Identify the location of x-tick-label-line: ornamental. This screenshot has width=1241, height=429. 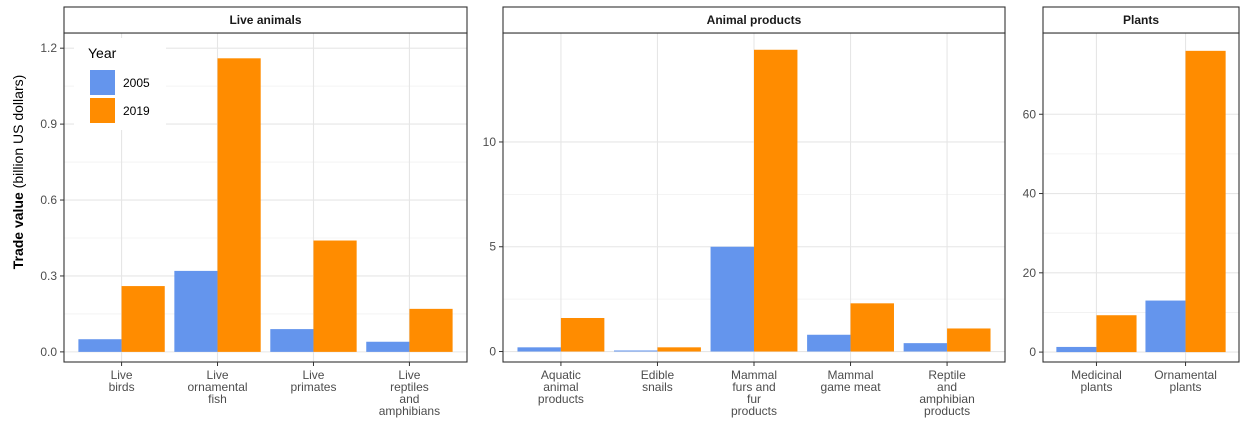
(218, 387).